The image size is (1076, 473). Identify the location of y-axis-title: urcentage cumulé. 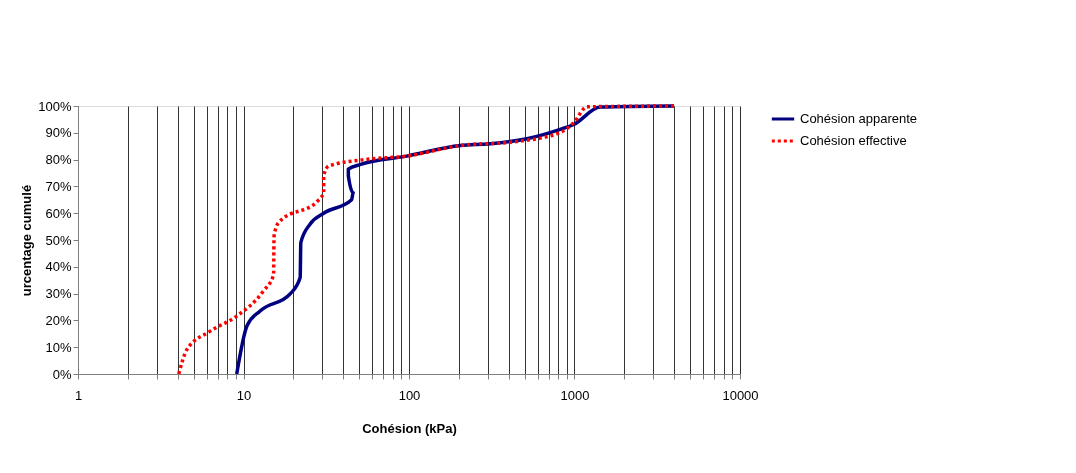
(27, 240).